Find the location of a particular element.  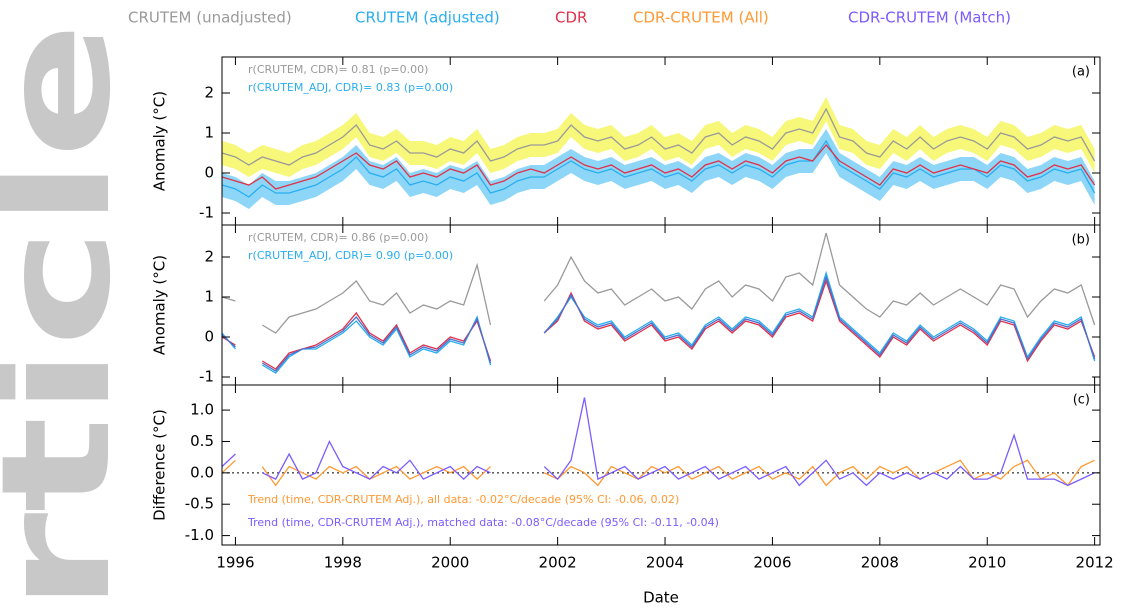

panel-label: (c) is located at coordinates (1081, 400).